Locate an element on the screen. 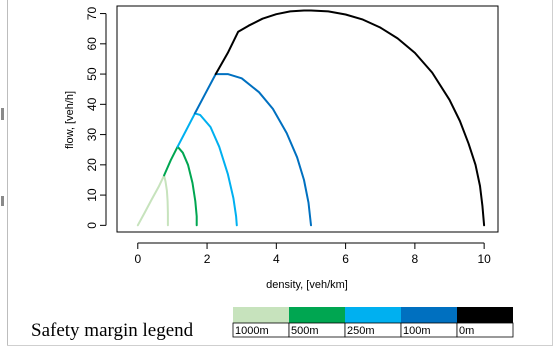 The height and width of the screenshot is (349, 558). safety-margin-legend: 1000m 500m 250m 100m 0m is located at coordinates (373, 322).